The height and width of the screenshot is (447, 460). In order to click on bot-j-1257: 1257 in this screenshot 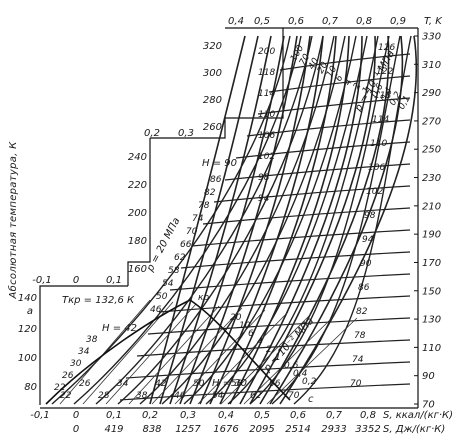, I will do `click(188, 429)`.